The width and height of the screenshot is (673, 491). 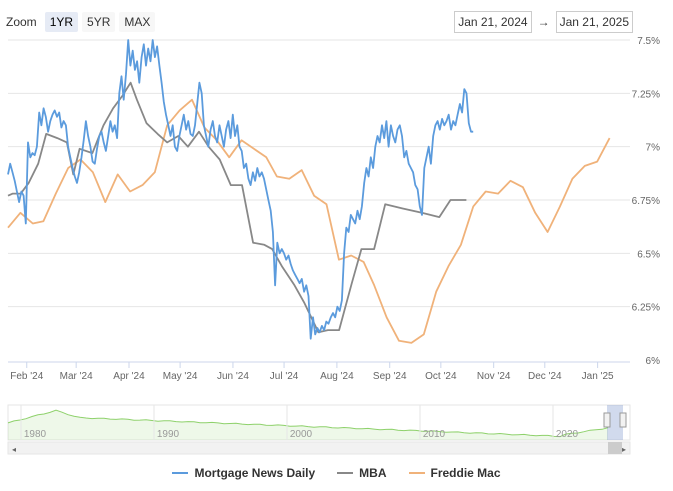 What do you see at coordinates (646, 308) in the screenshot?
I see `y-tick-label: 6.25%` at bounding box center [646, 308].